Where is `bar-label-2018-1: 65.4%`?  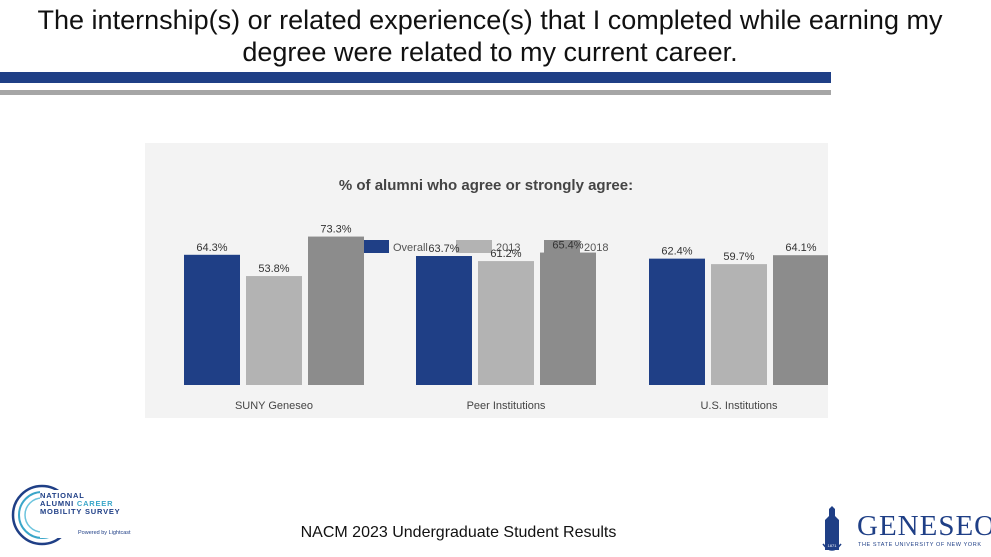 bar-label-2018-1: 65.4% is located at coordinates (567, 246).